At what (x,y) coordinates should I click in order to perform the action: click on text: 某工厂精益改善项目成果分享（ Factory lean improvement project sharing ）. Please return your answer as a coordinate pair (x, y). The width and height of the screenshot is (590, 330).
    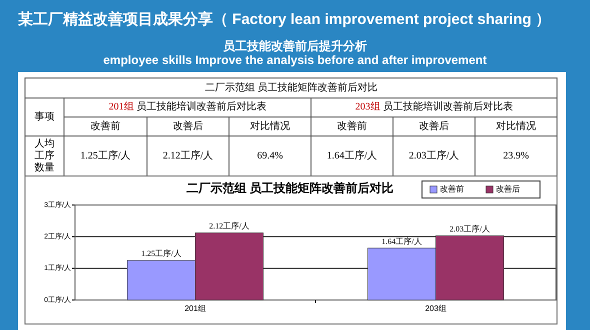
    Looking at the image, I should click on (284, 19).